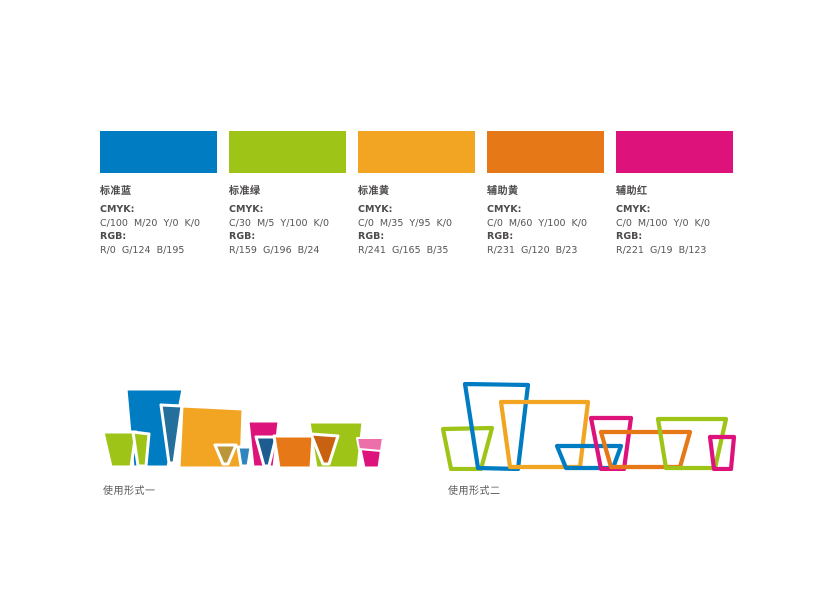 The height and width of the screenshot is (597, 838). I want to click on trapezoid-shape-green-small, so click(141, 449).